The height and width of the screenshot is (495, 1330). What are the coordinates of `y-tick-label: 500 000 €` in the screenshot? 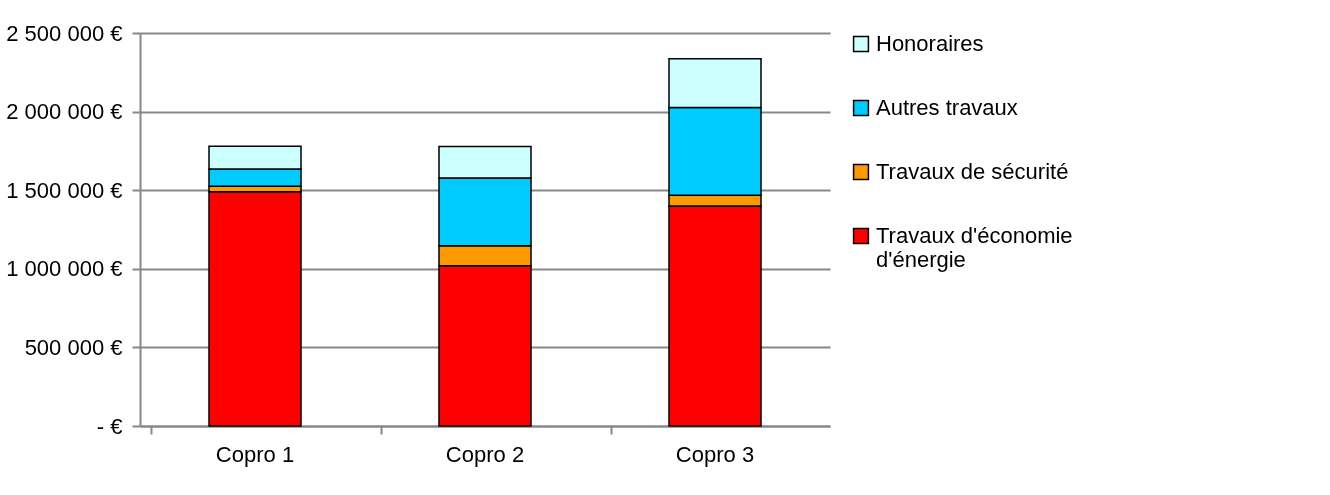 It's located at (73, 347).